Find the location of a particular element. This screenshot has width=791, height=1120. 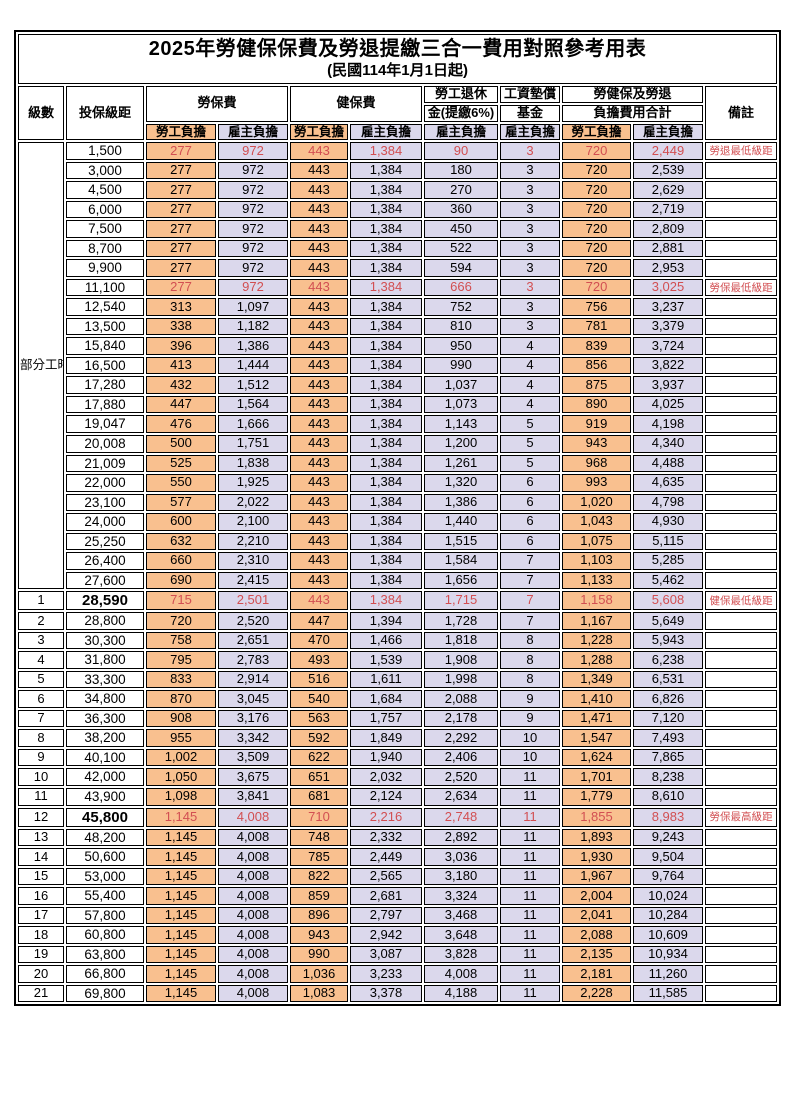

labor-ins-employer-cell: 2,783 is located at coordinates (253, 660).